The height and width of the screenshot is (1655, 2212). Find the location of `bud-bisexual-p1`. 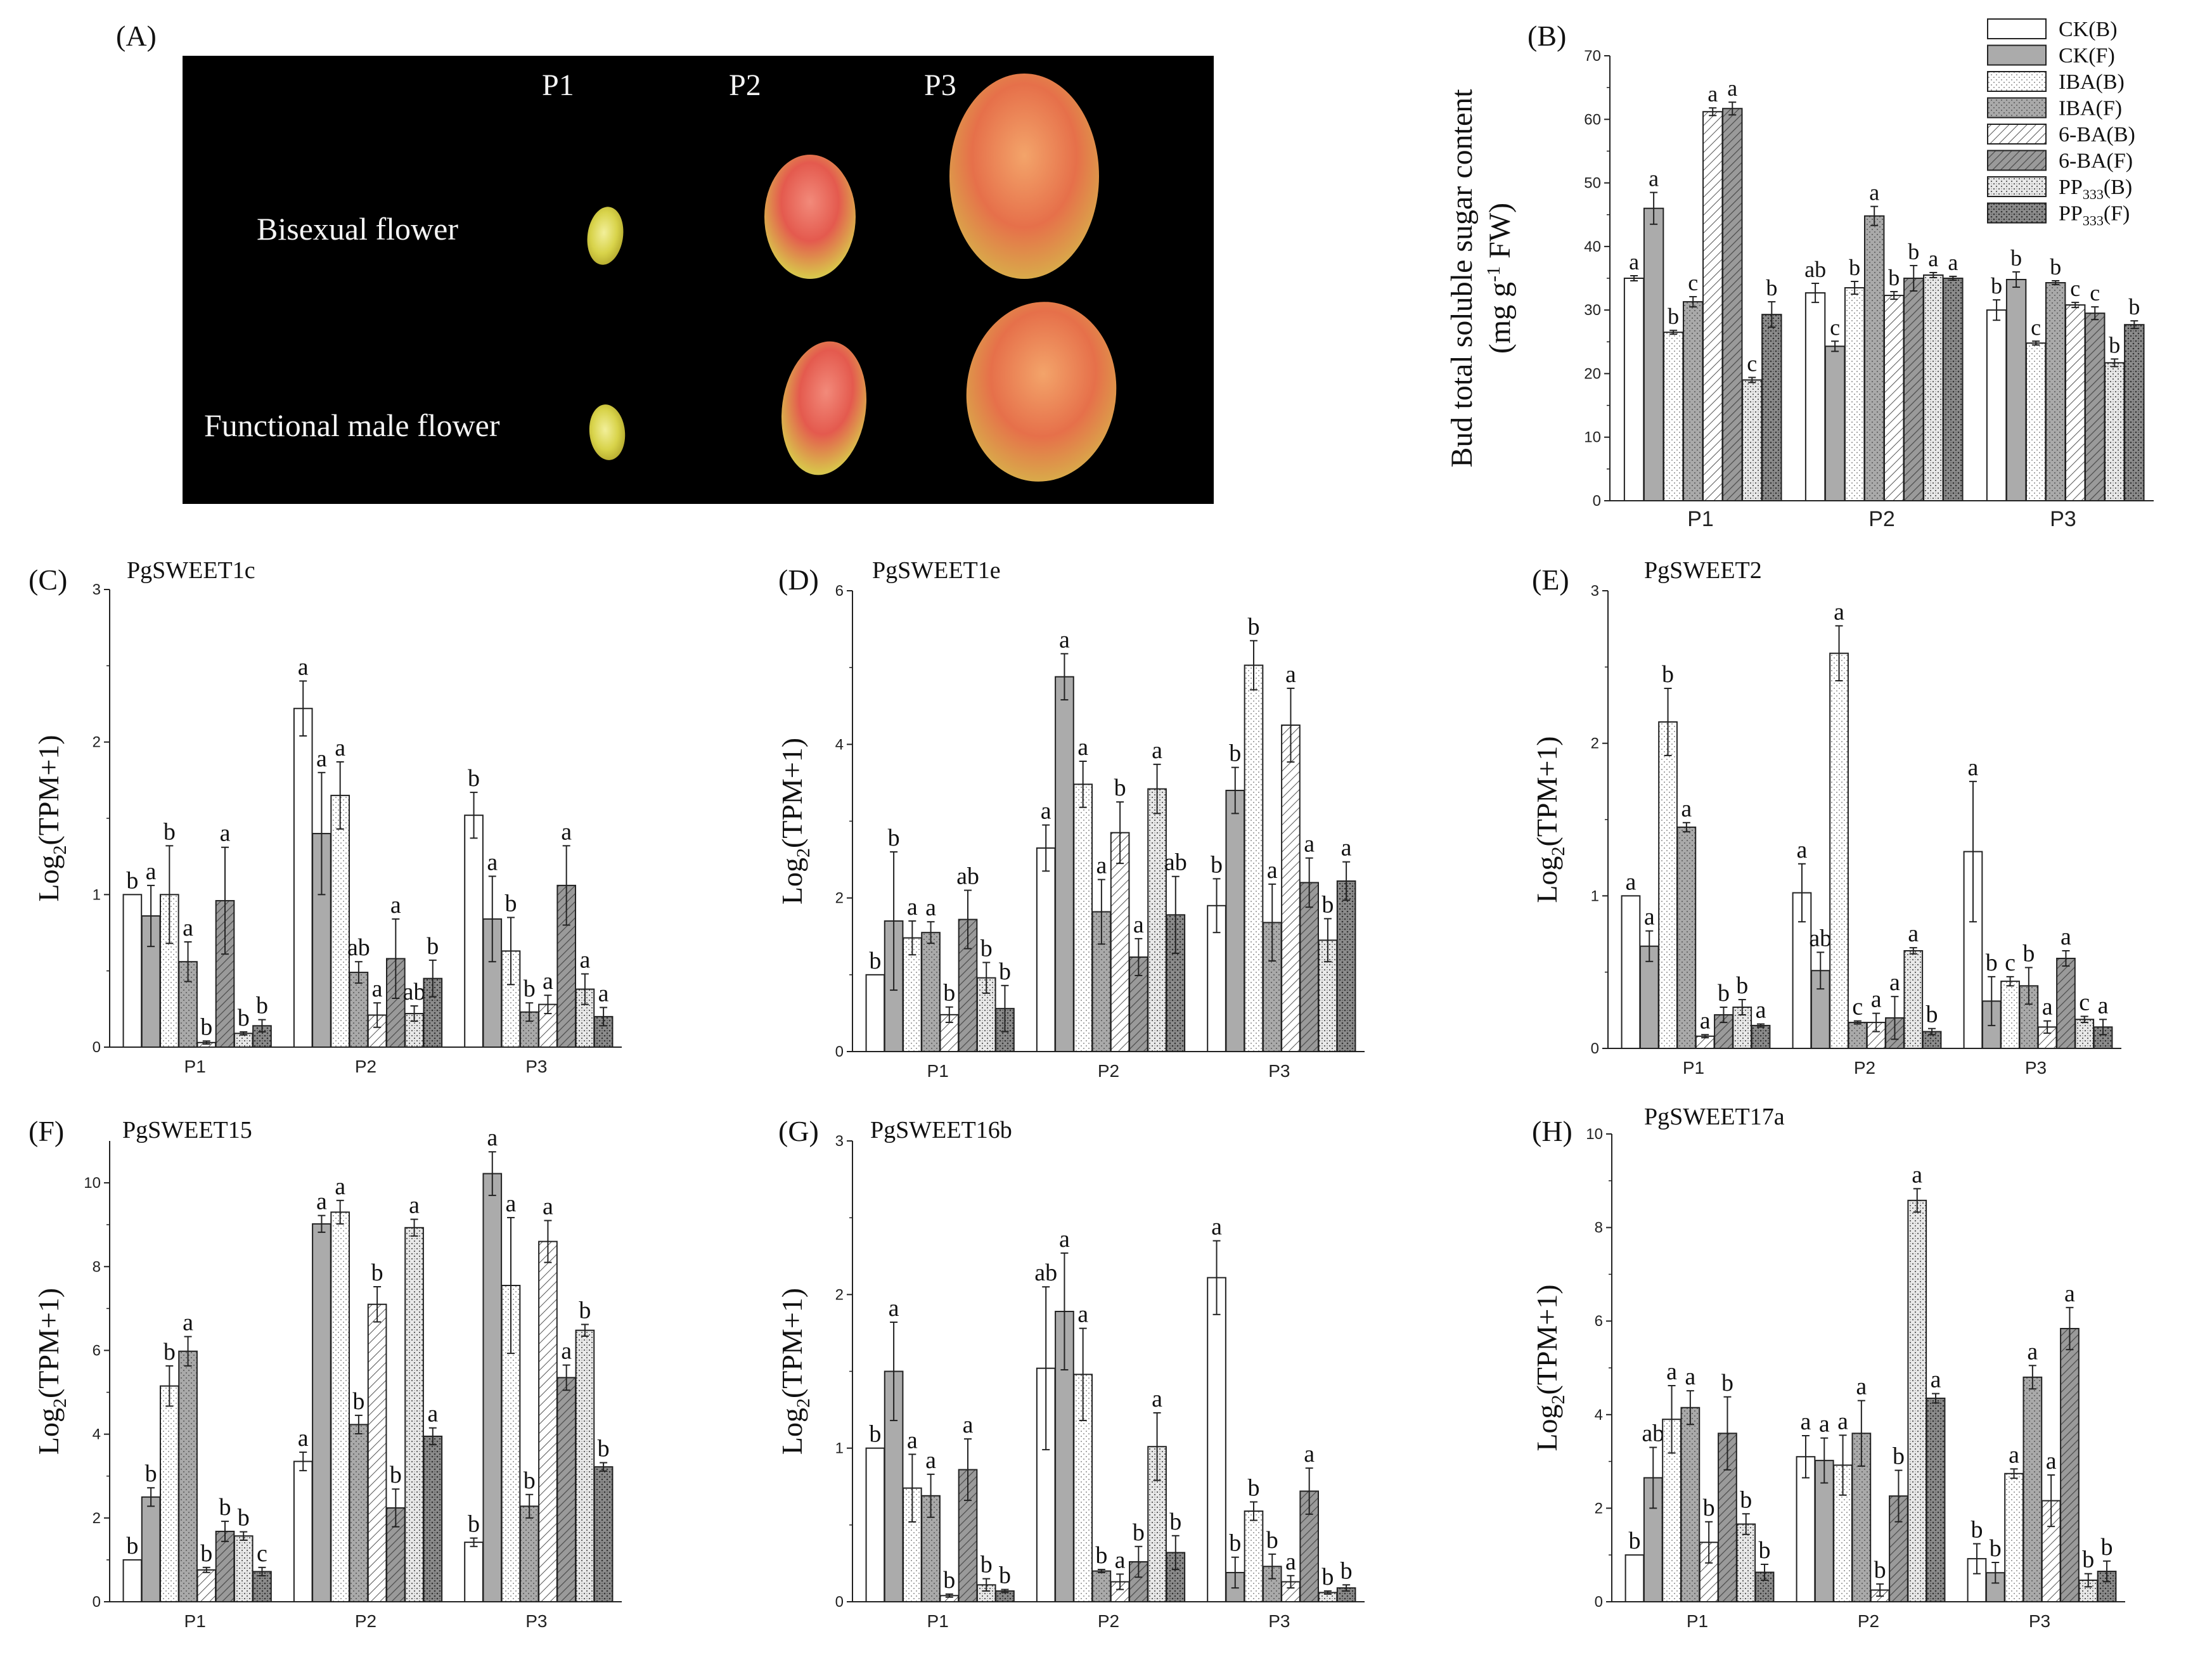

bud-bisexual-p1 is located at coordinates (605, 236).